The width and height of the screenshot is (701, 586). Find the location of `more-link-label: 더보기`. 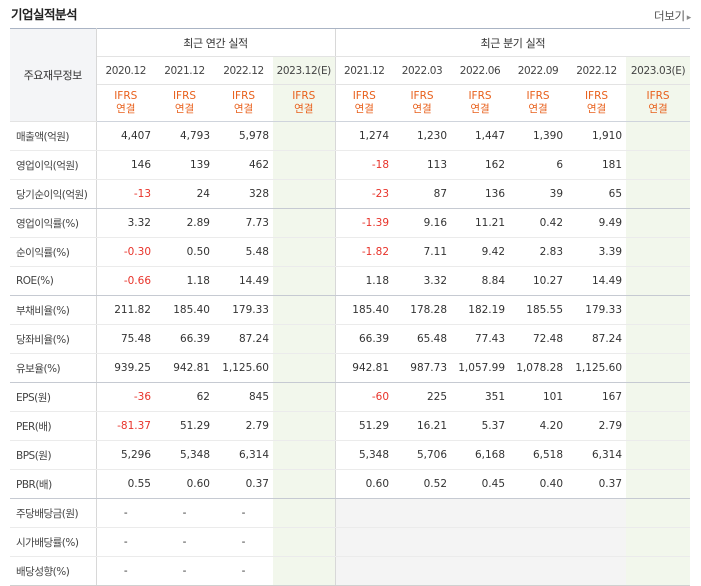

more-link-label: 더보기 is located at coordinates (669, 16).